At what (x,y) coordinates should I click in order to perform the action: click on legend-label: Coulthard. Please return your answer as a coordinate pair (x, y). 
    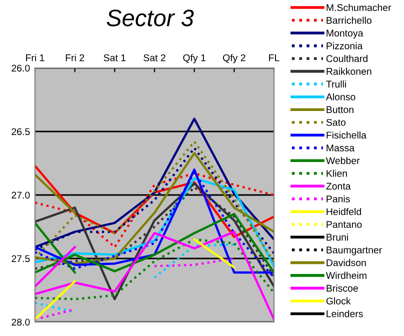
    Looking at the image, I should click on (347, 58).